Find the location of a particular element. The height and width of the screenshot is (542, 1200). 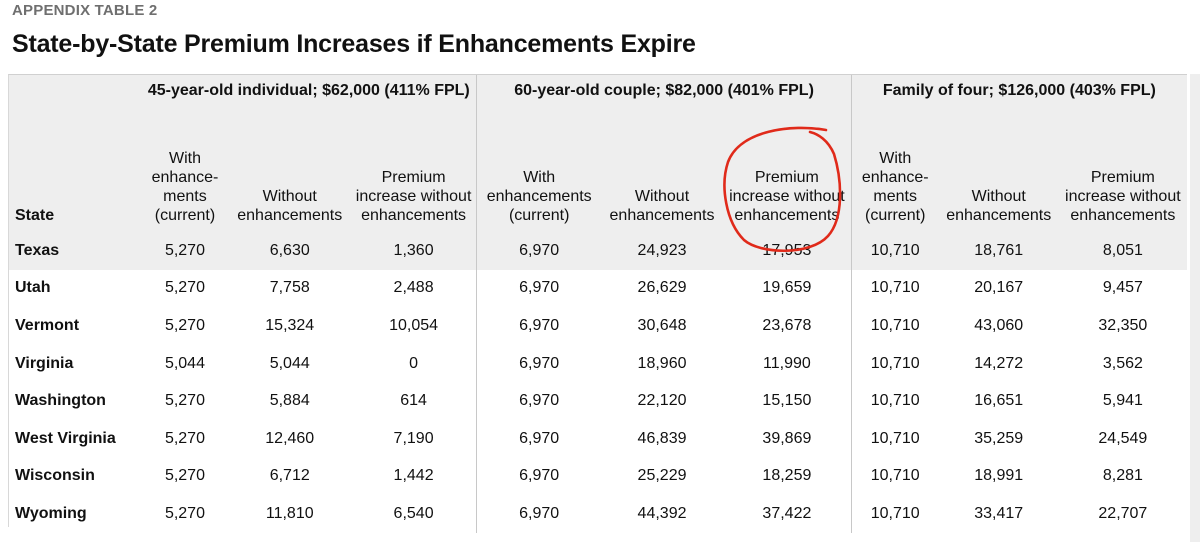

without-value-cell: 30,648 is located at coordinates (662, 326).